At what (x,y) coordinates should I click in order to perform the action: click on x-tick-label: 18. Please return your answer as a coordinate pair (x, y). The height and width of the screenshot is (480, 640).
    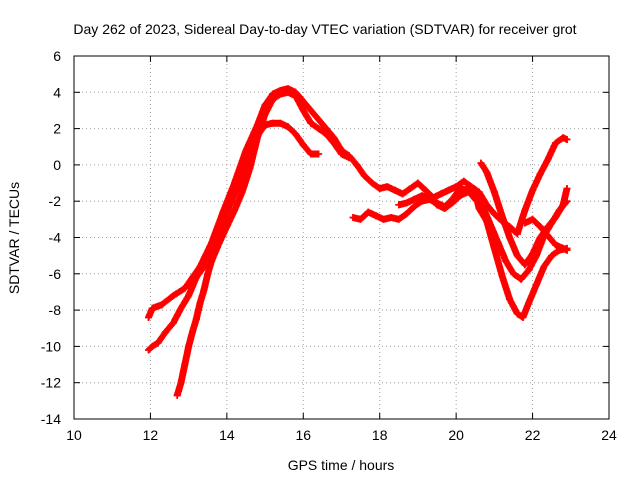
    Looking at the image, I should click on (380, 435).